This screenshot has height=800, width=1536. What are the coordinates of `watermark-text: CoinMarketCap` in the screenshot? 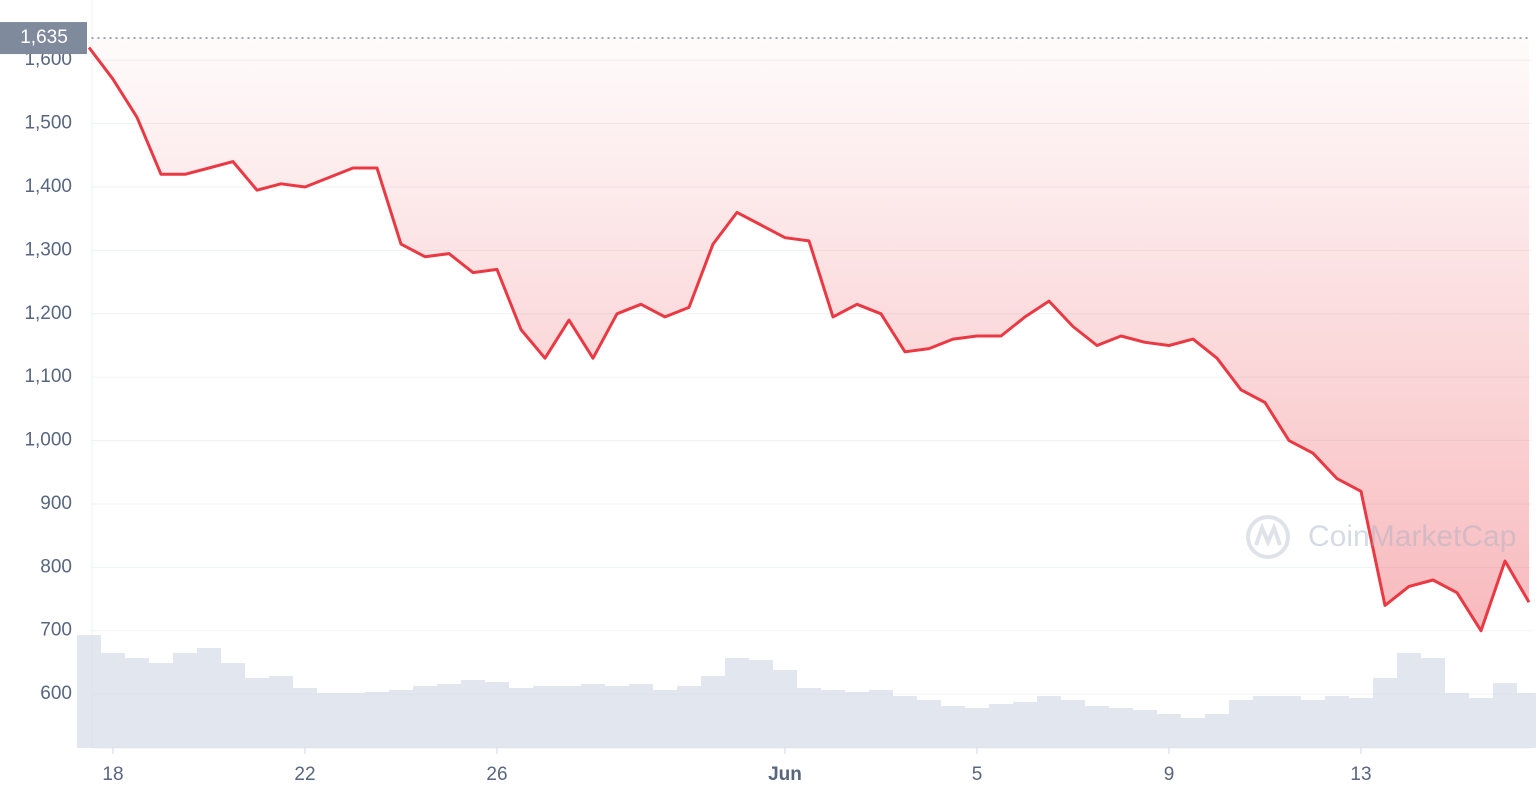 It's located at (1412, 536).